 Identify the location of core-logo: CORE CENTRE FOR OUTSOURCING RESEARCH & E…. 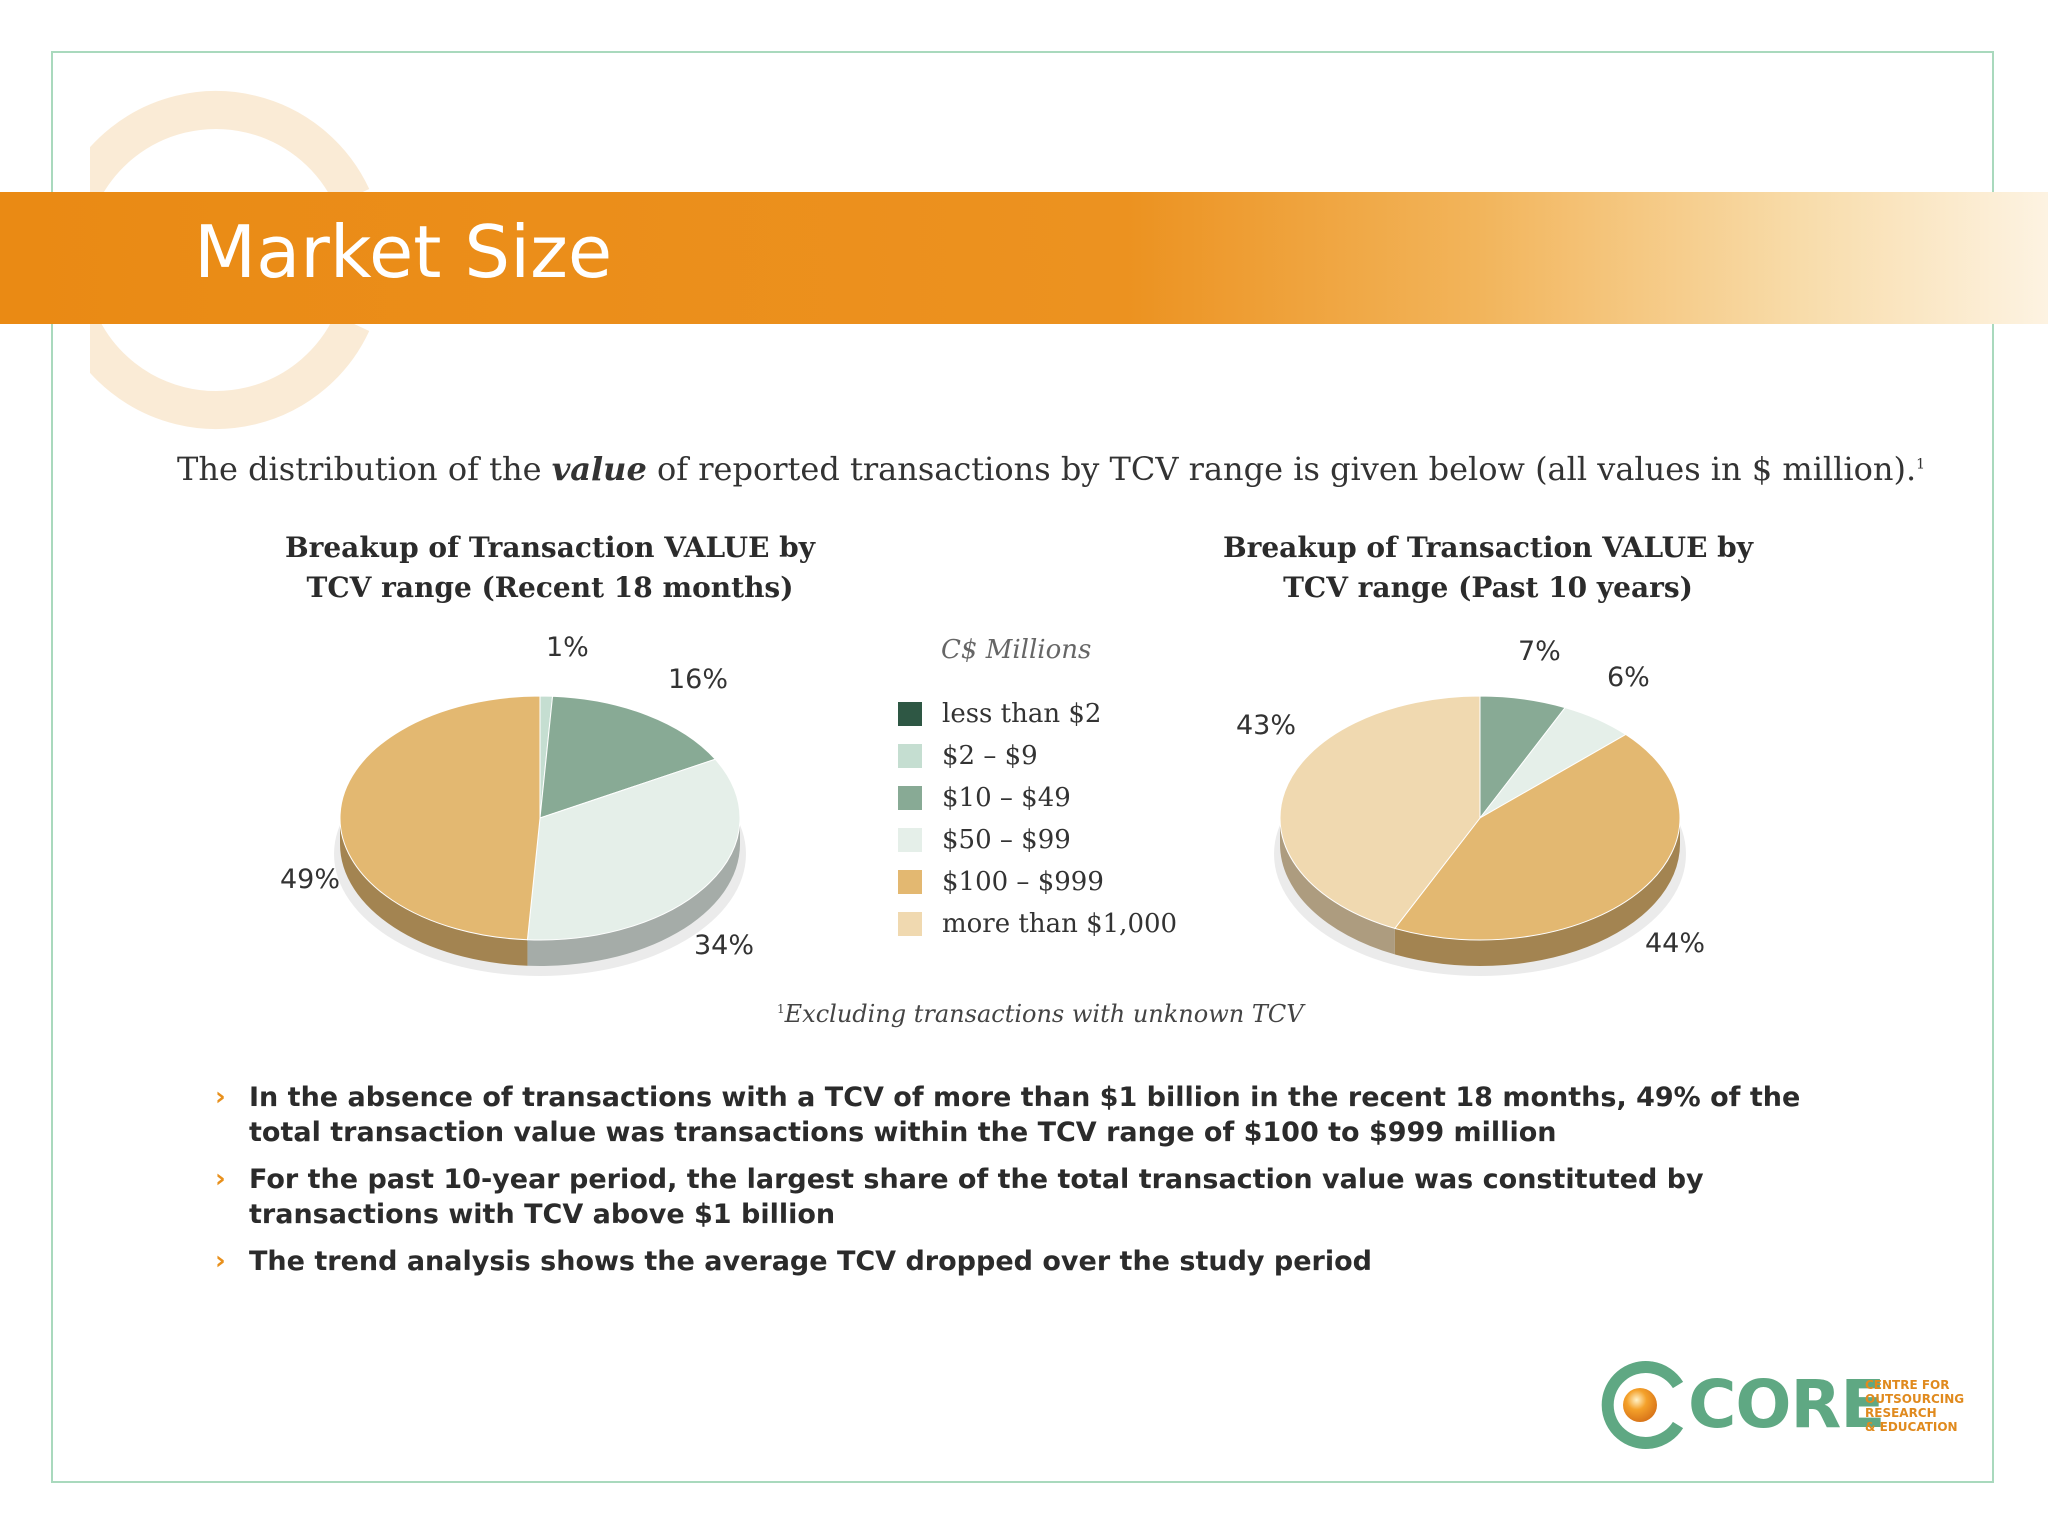
(1785, 1405).